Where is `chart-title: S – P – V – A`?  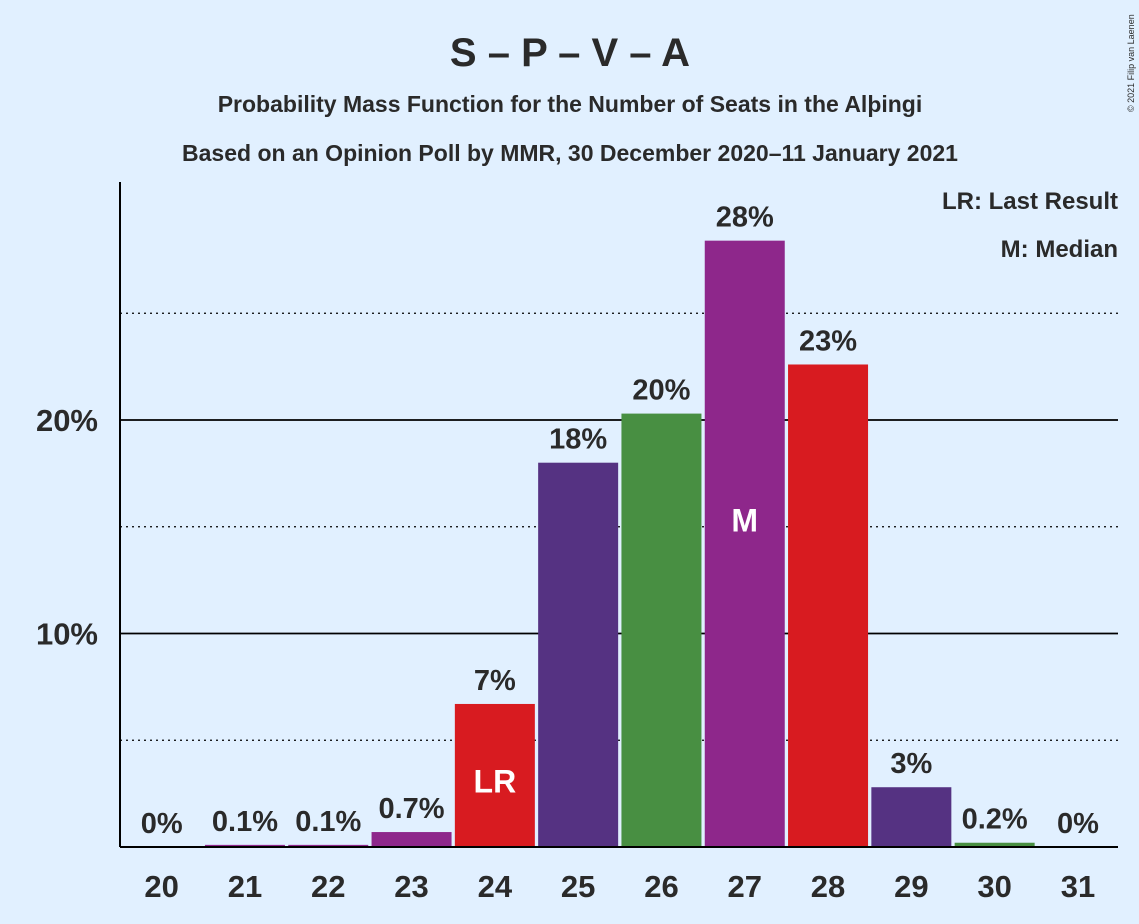 chart-title: S – P – V – A is located at coordinates (570, 53).